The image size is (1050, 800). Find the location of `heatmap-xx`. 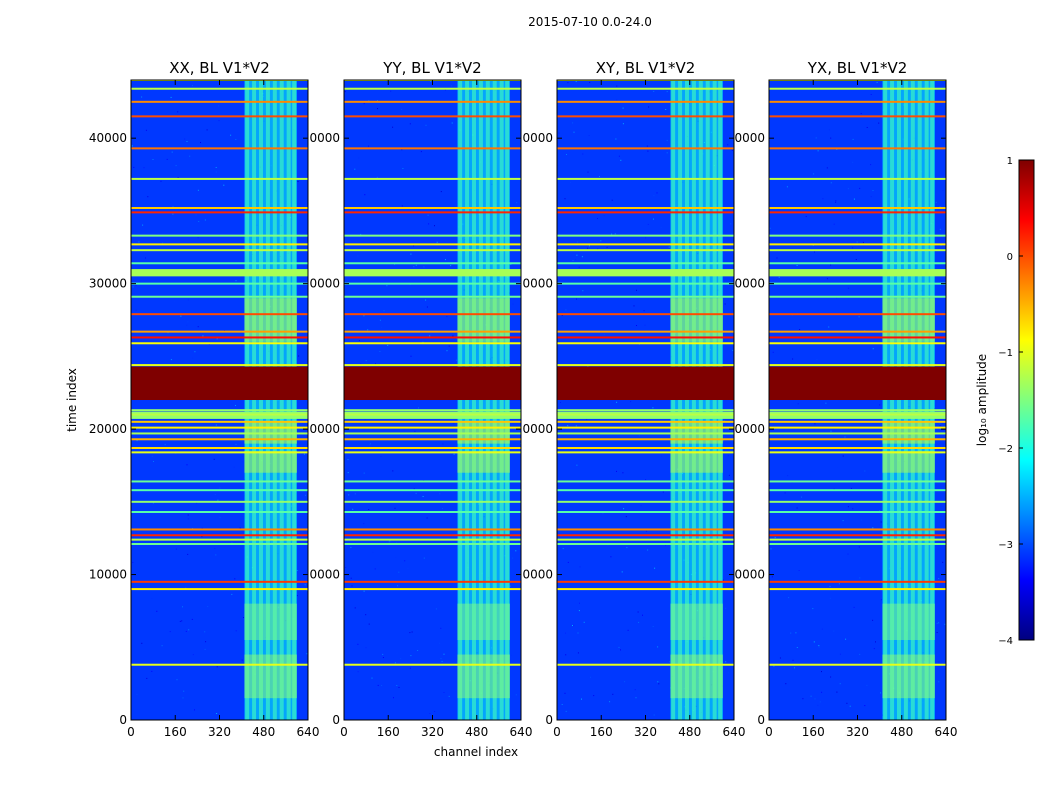

heatmap-xx is located at coordinates (219, 400).